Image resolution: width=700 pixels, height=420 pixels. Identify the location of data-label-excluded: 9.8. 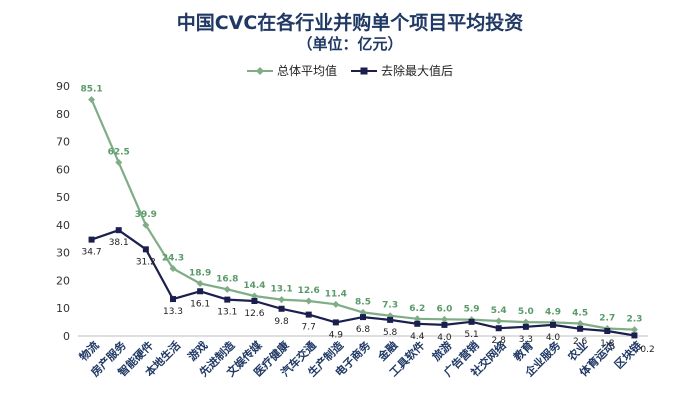
(281, 322).